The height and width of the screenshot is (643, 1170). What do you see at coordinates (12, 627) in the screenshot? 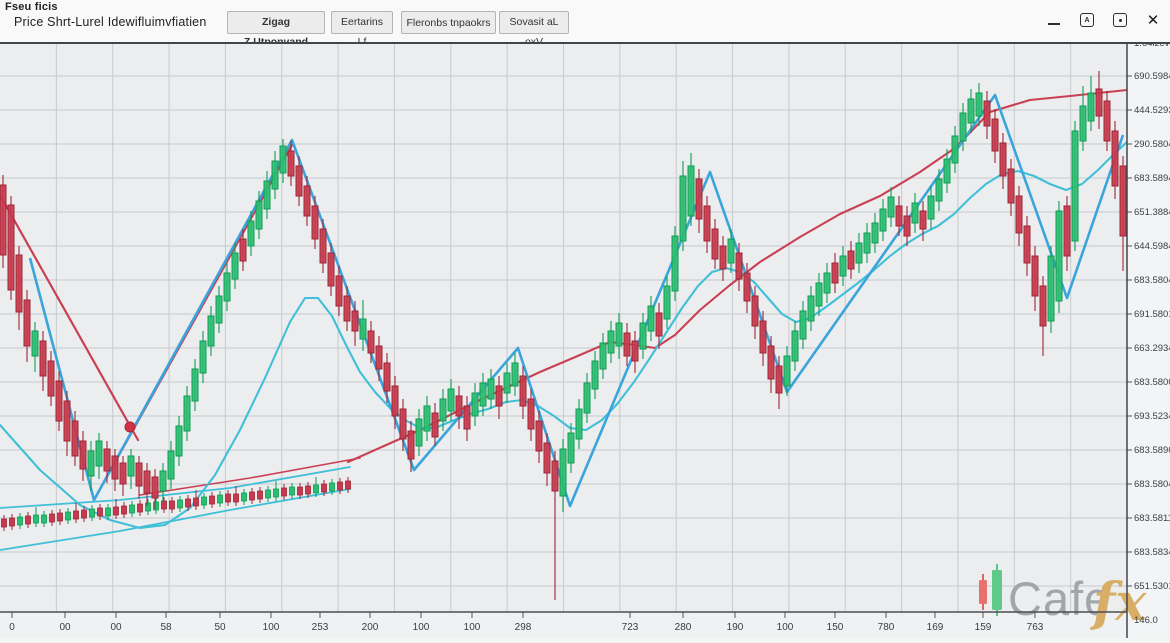
I see `bottom-axis-label: 0` at bounding box center [12, 627].